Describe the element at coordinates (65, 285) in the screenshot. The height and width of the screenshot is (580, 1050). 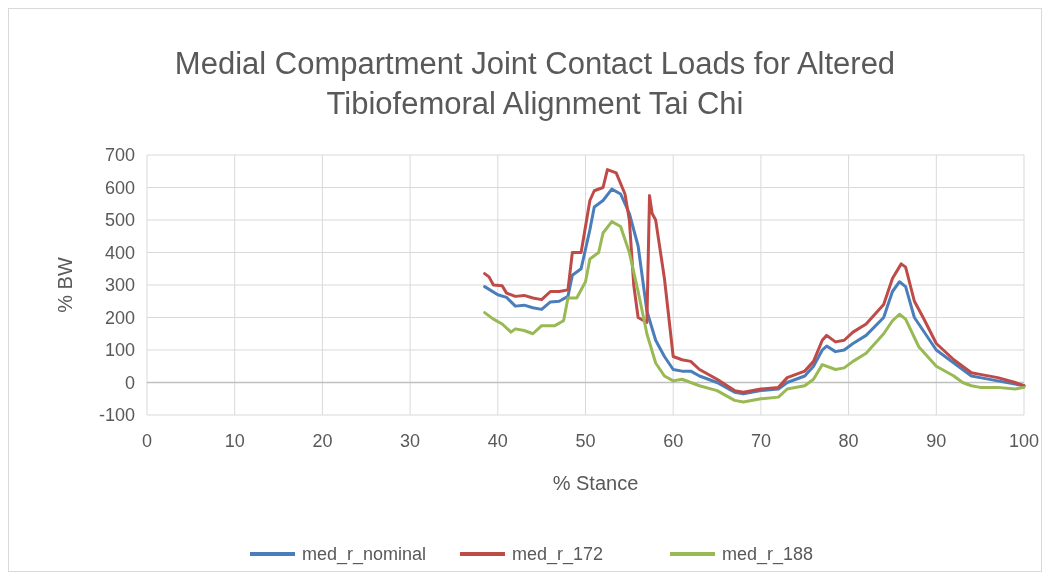
I see `y-axis-title: % BW` at that location.